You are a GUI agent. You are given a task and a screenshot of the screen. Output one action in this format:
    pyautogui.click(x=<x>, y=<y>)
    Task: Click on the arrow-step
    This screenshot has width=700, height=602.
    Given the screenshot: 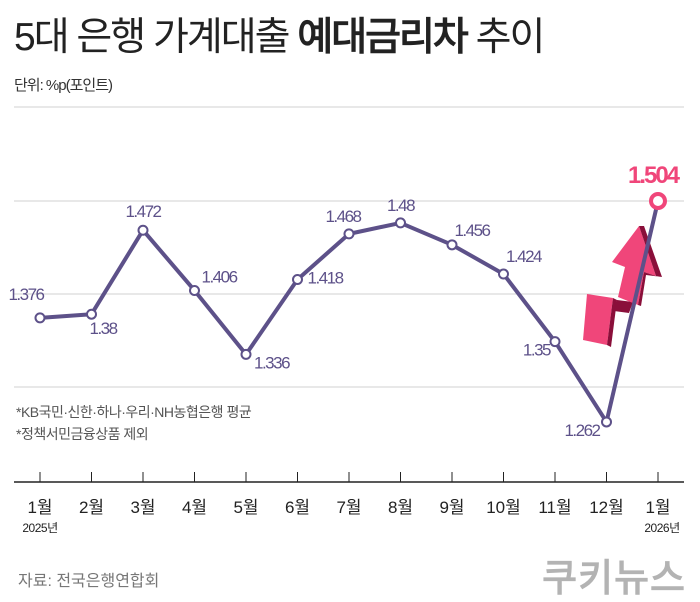 What is the action you would take?
    pyautogui.click(x=623, y=306)
    